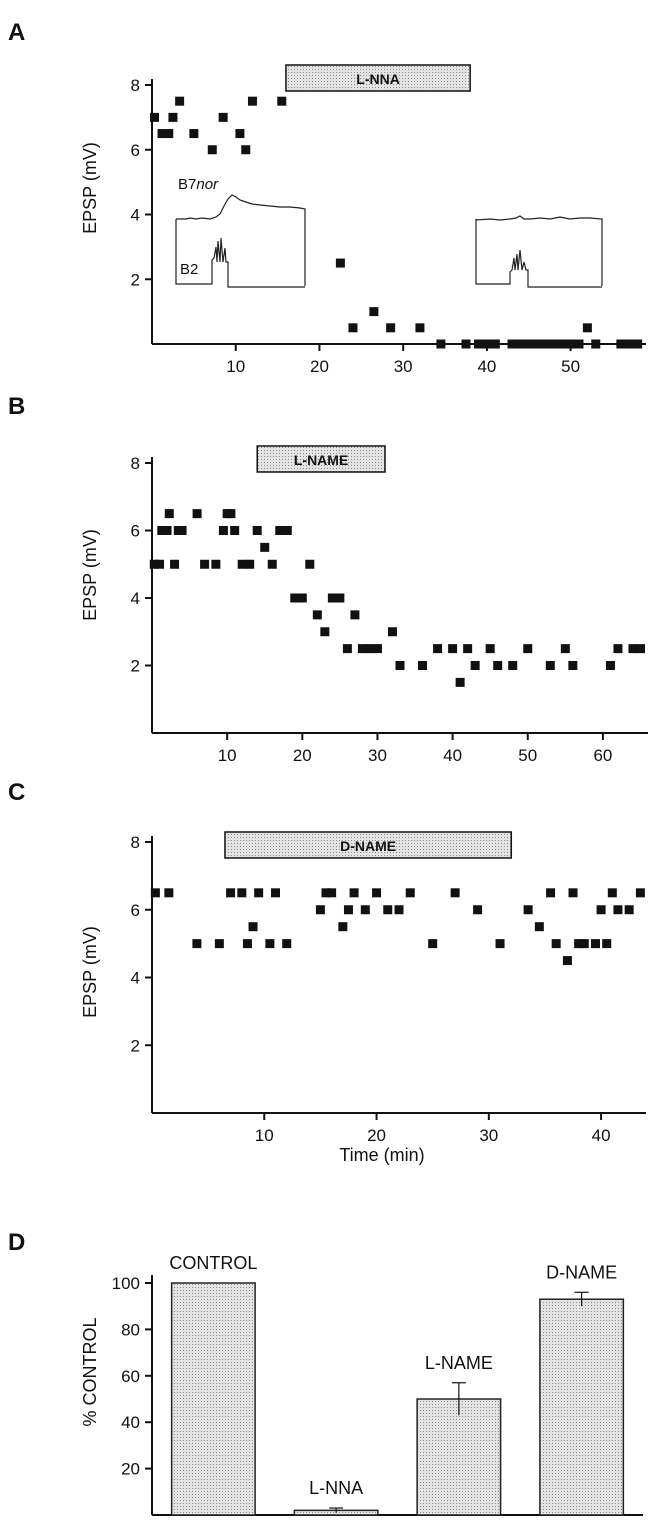 The height and width of the screenshot is (1522, 651). I want to click on axes-d: 20 40 60 80 100 CONTROL L-NNA L-NAME D-NAME, so click(377, 1384).